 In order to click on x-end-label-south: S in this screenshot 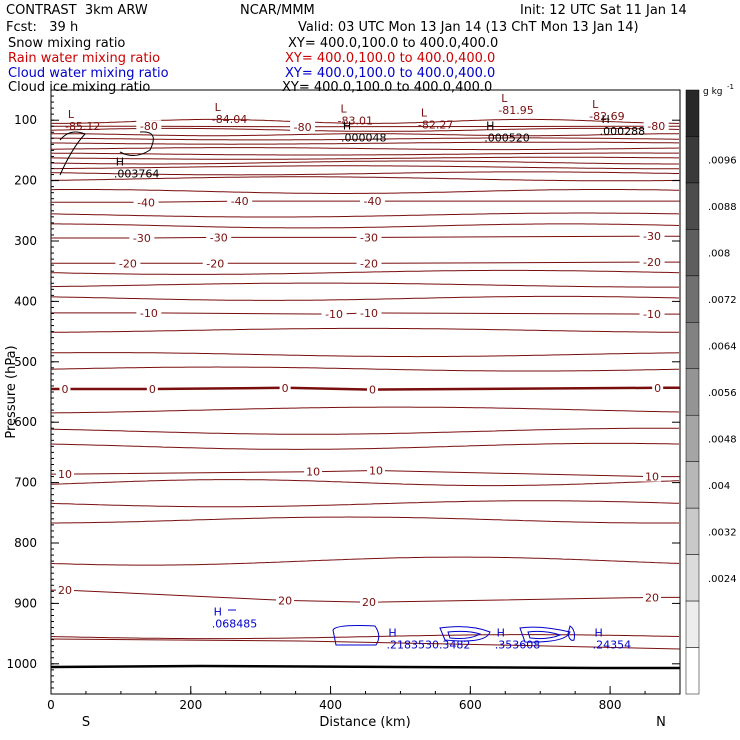, I will do `click(86, 722)`.